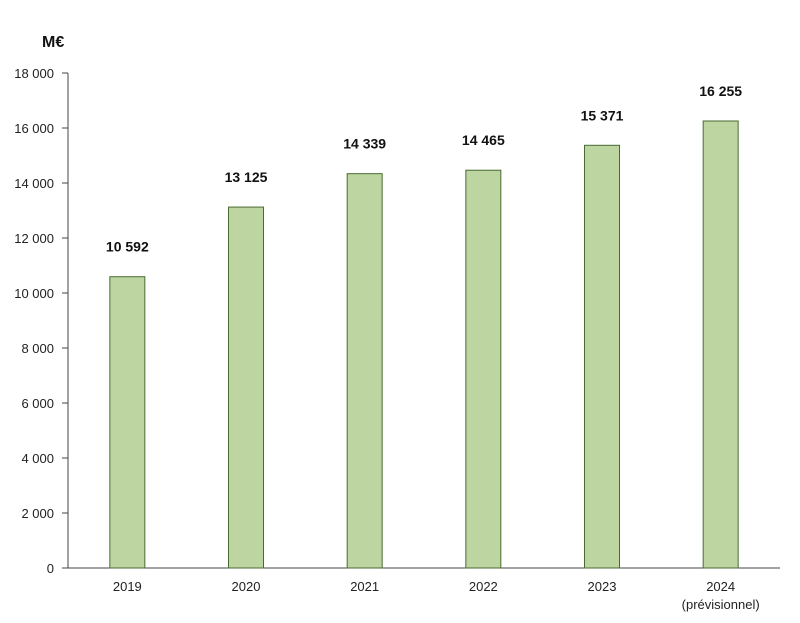 The image size is (800, 623). What do you see at coordinates (34, 238) in the screenshot?
I see `y-tick-label: 12 000` at bounding box center [34, 238].